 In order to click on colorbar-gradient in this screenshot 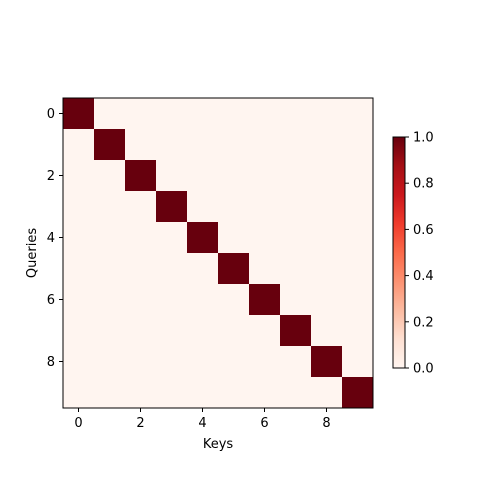, I will do `click(399, 252)`.